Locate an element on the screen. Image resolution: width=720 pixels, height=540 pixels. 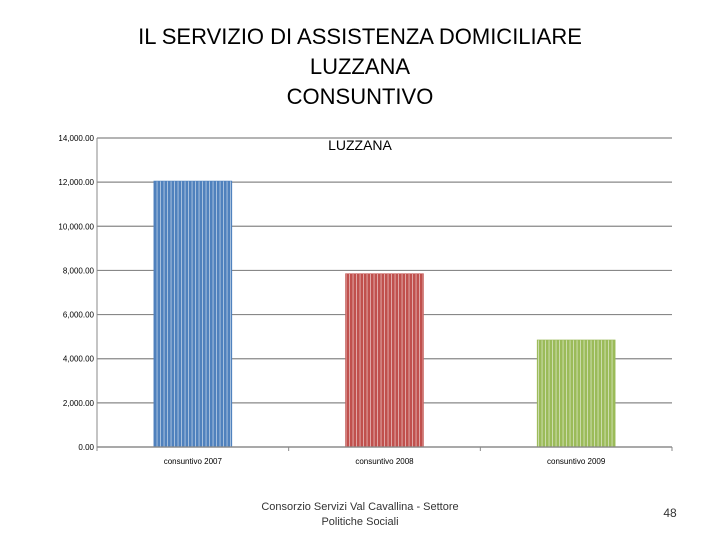
bar-consuntivo-2009 is located at coordinates (576, 393).